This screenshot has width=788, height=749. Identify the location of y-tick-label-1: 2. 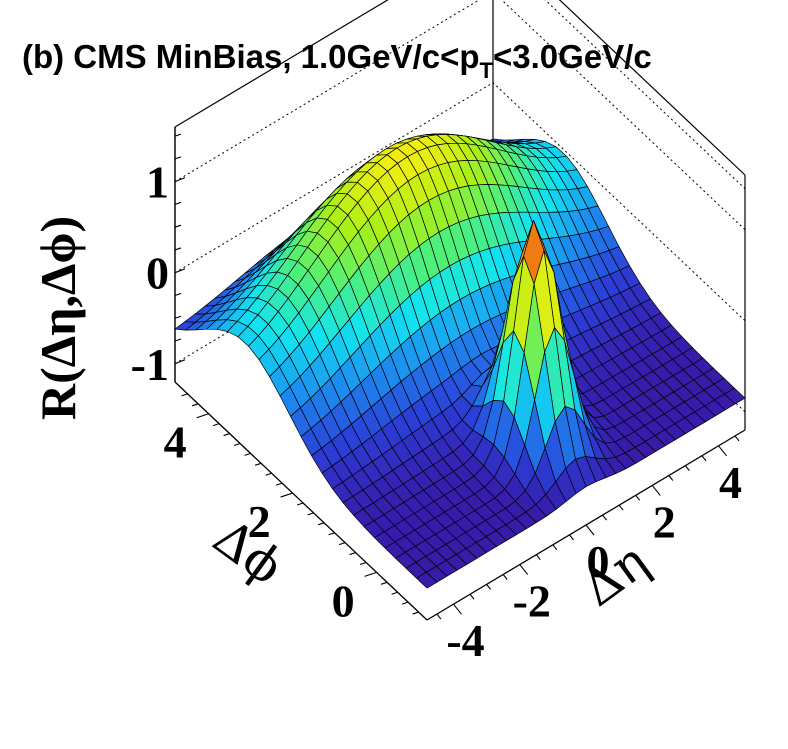
(259, 521).